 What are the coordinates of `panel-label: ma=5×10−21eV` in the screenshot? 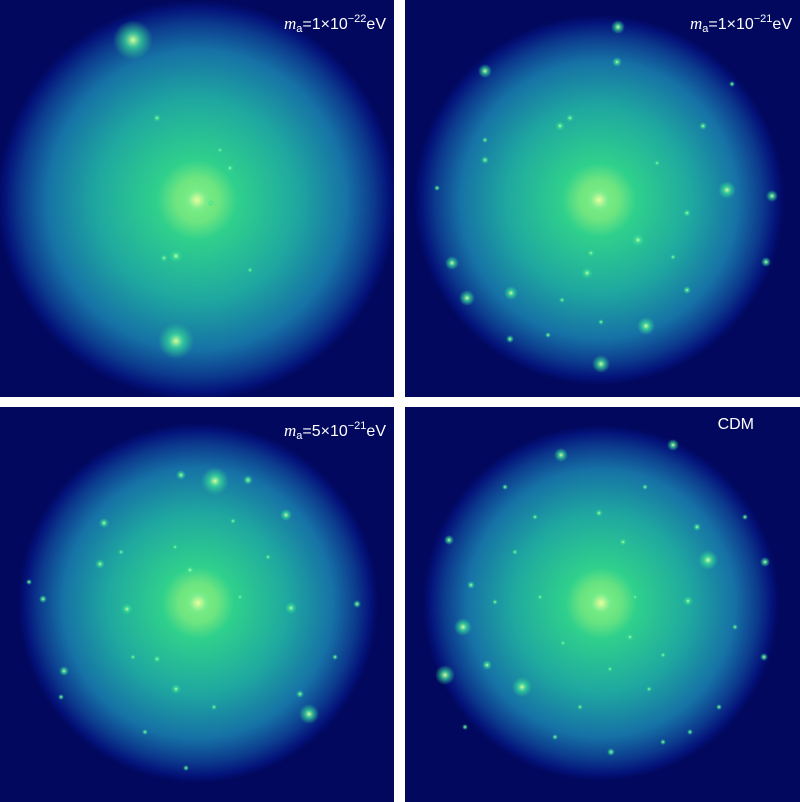 It's located at (334, 431).